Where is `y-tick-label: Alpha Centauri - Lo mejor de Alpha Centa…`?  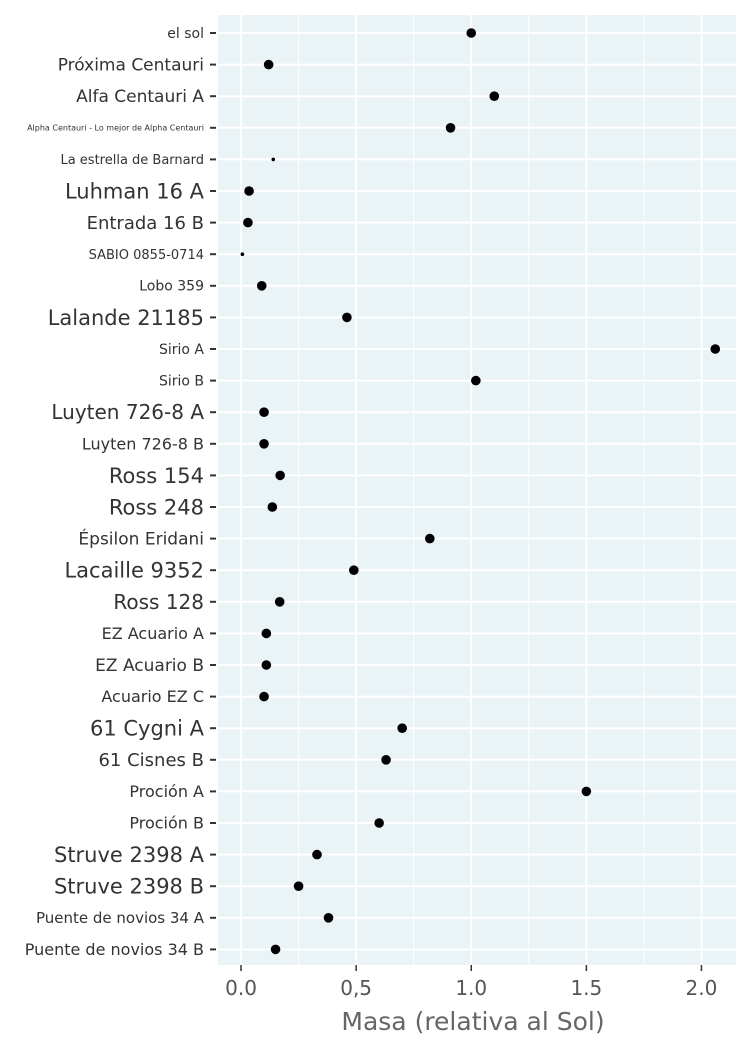
y-tick-label: Alpha Centauri - Lo mejor de Alpha Centa… is located at coordinates (115, 128).